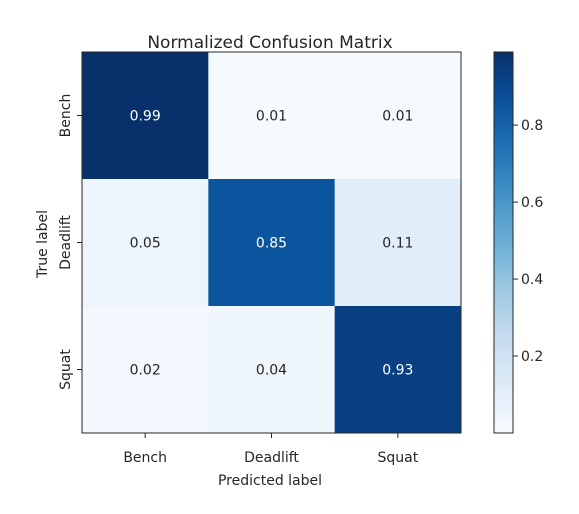 The height and width of the screenshot is (514, 579). I want to click on cell-value-label: 0.93, so click(397, 371).